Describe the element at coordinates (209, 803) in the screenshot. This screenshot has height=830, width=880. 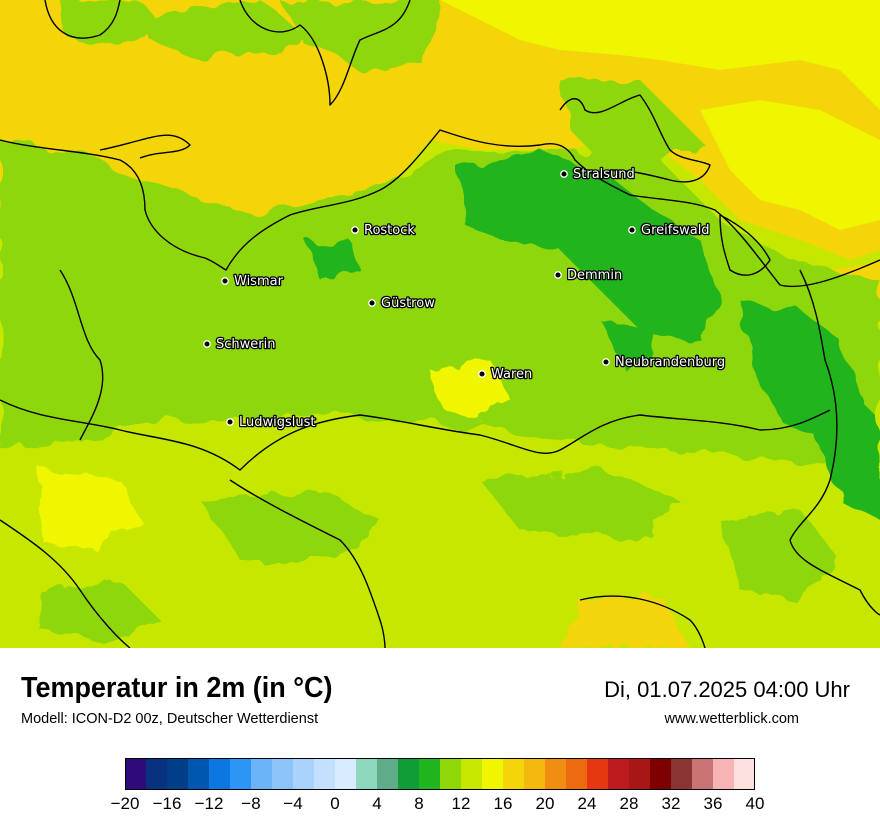
I see `colorbar-tick-label: −12` at that location.